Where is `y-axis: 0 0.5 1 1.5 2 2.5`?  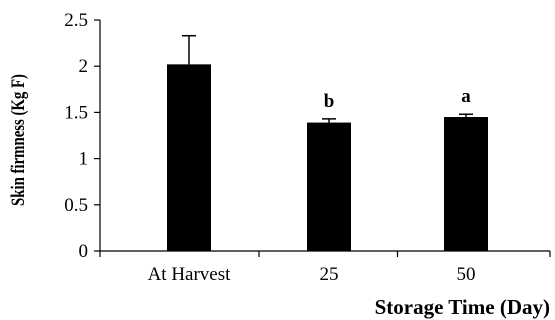
y-axis: 0 0.5 1 1.5 2 2.5 is located at coordinates (82, 136).